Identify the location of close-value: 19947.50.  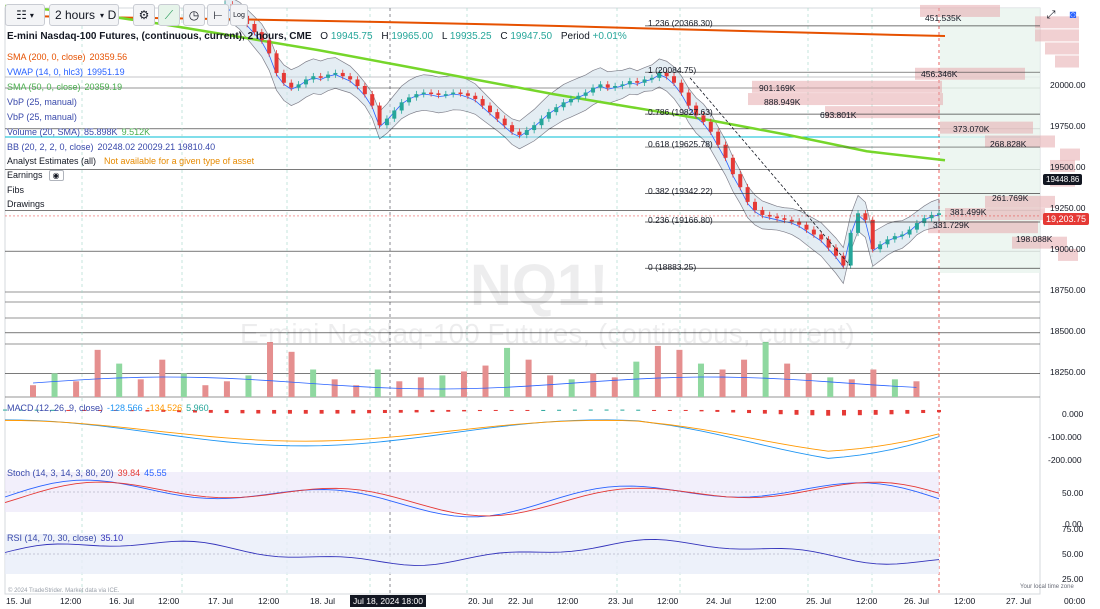
(531, 36).